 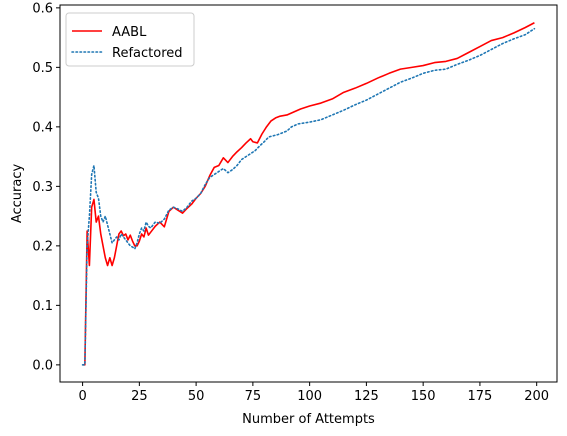 I want to click on y-tick-label: 0.5, so click(x=42, y=68).